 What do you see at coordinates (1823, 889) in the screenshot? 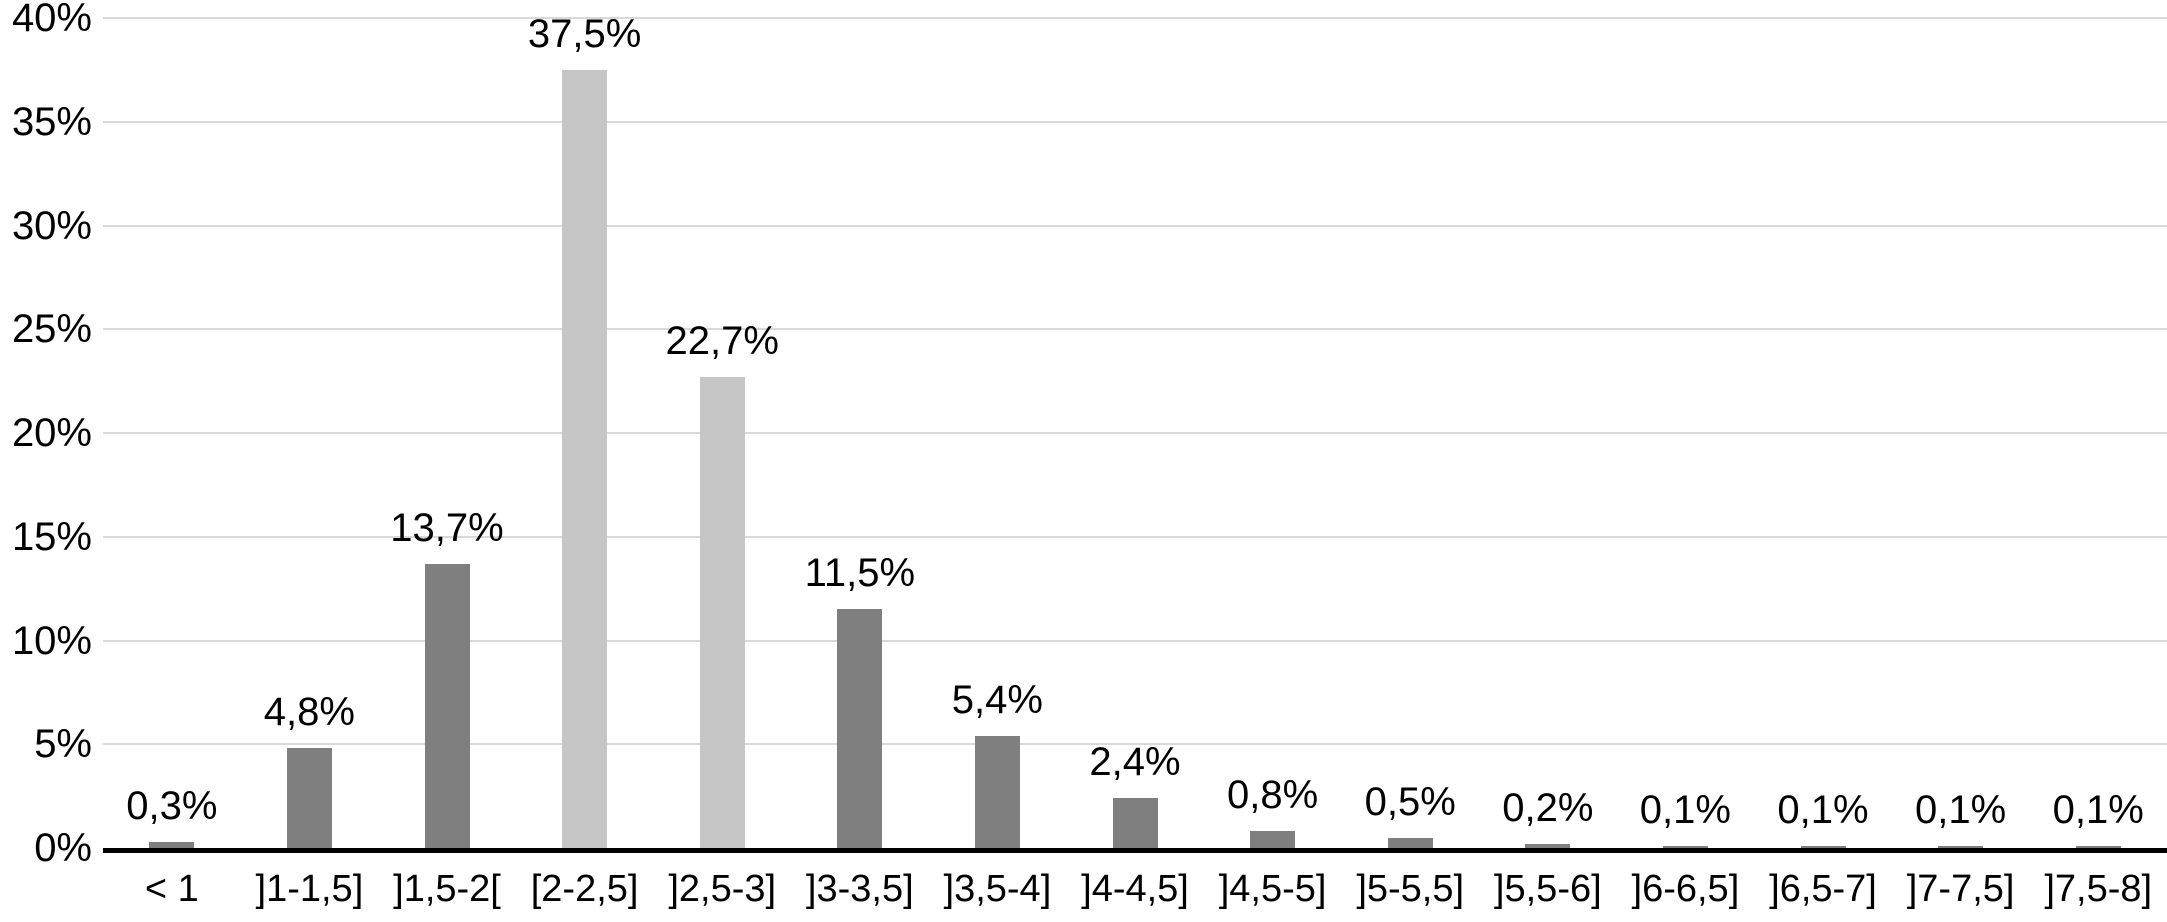
I see `x-axis-category-label: ]6,5-7]` at bounding box center [1823, 889].